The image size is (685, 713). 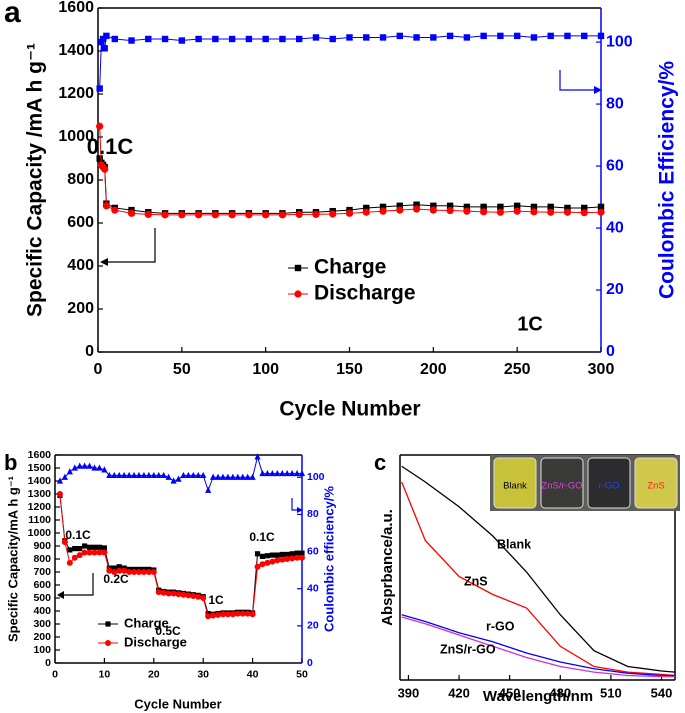 What do you see at coordinates (182, 369) in the screenshot?
I see `x-tick-label: 50` at bounding box center [182, 369].